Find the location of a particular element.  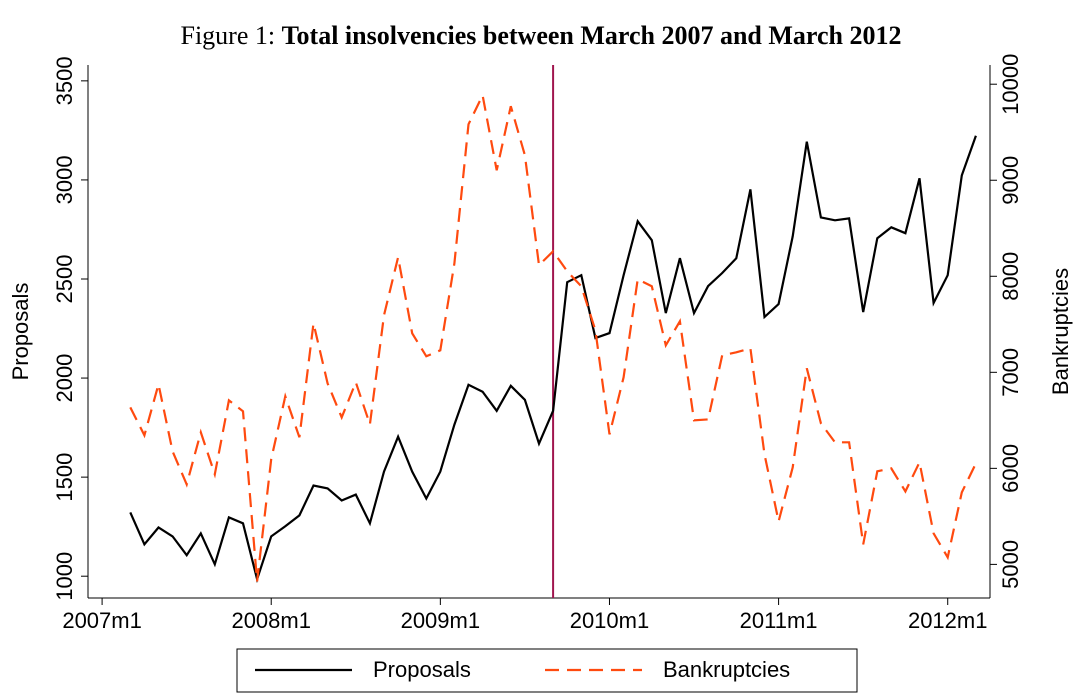

x-tick-label: 2007m1 is located at coordinates (102, 620).